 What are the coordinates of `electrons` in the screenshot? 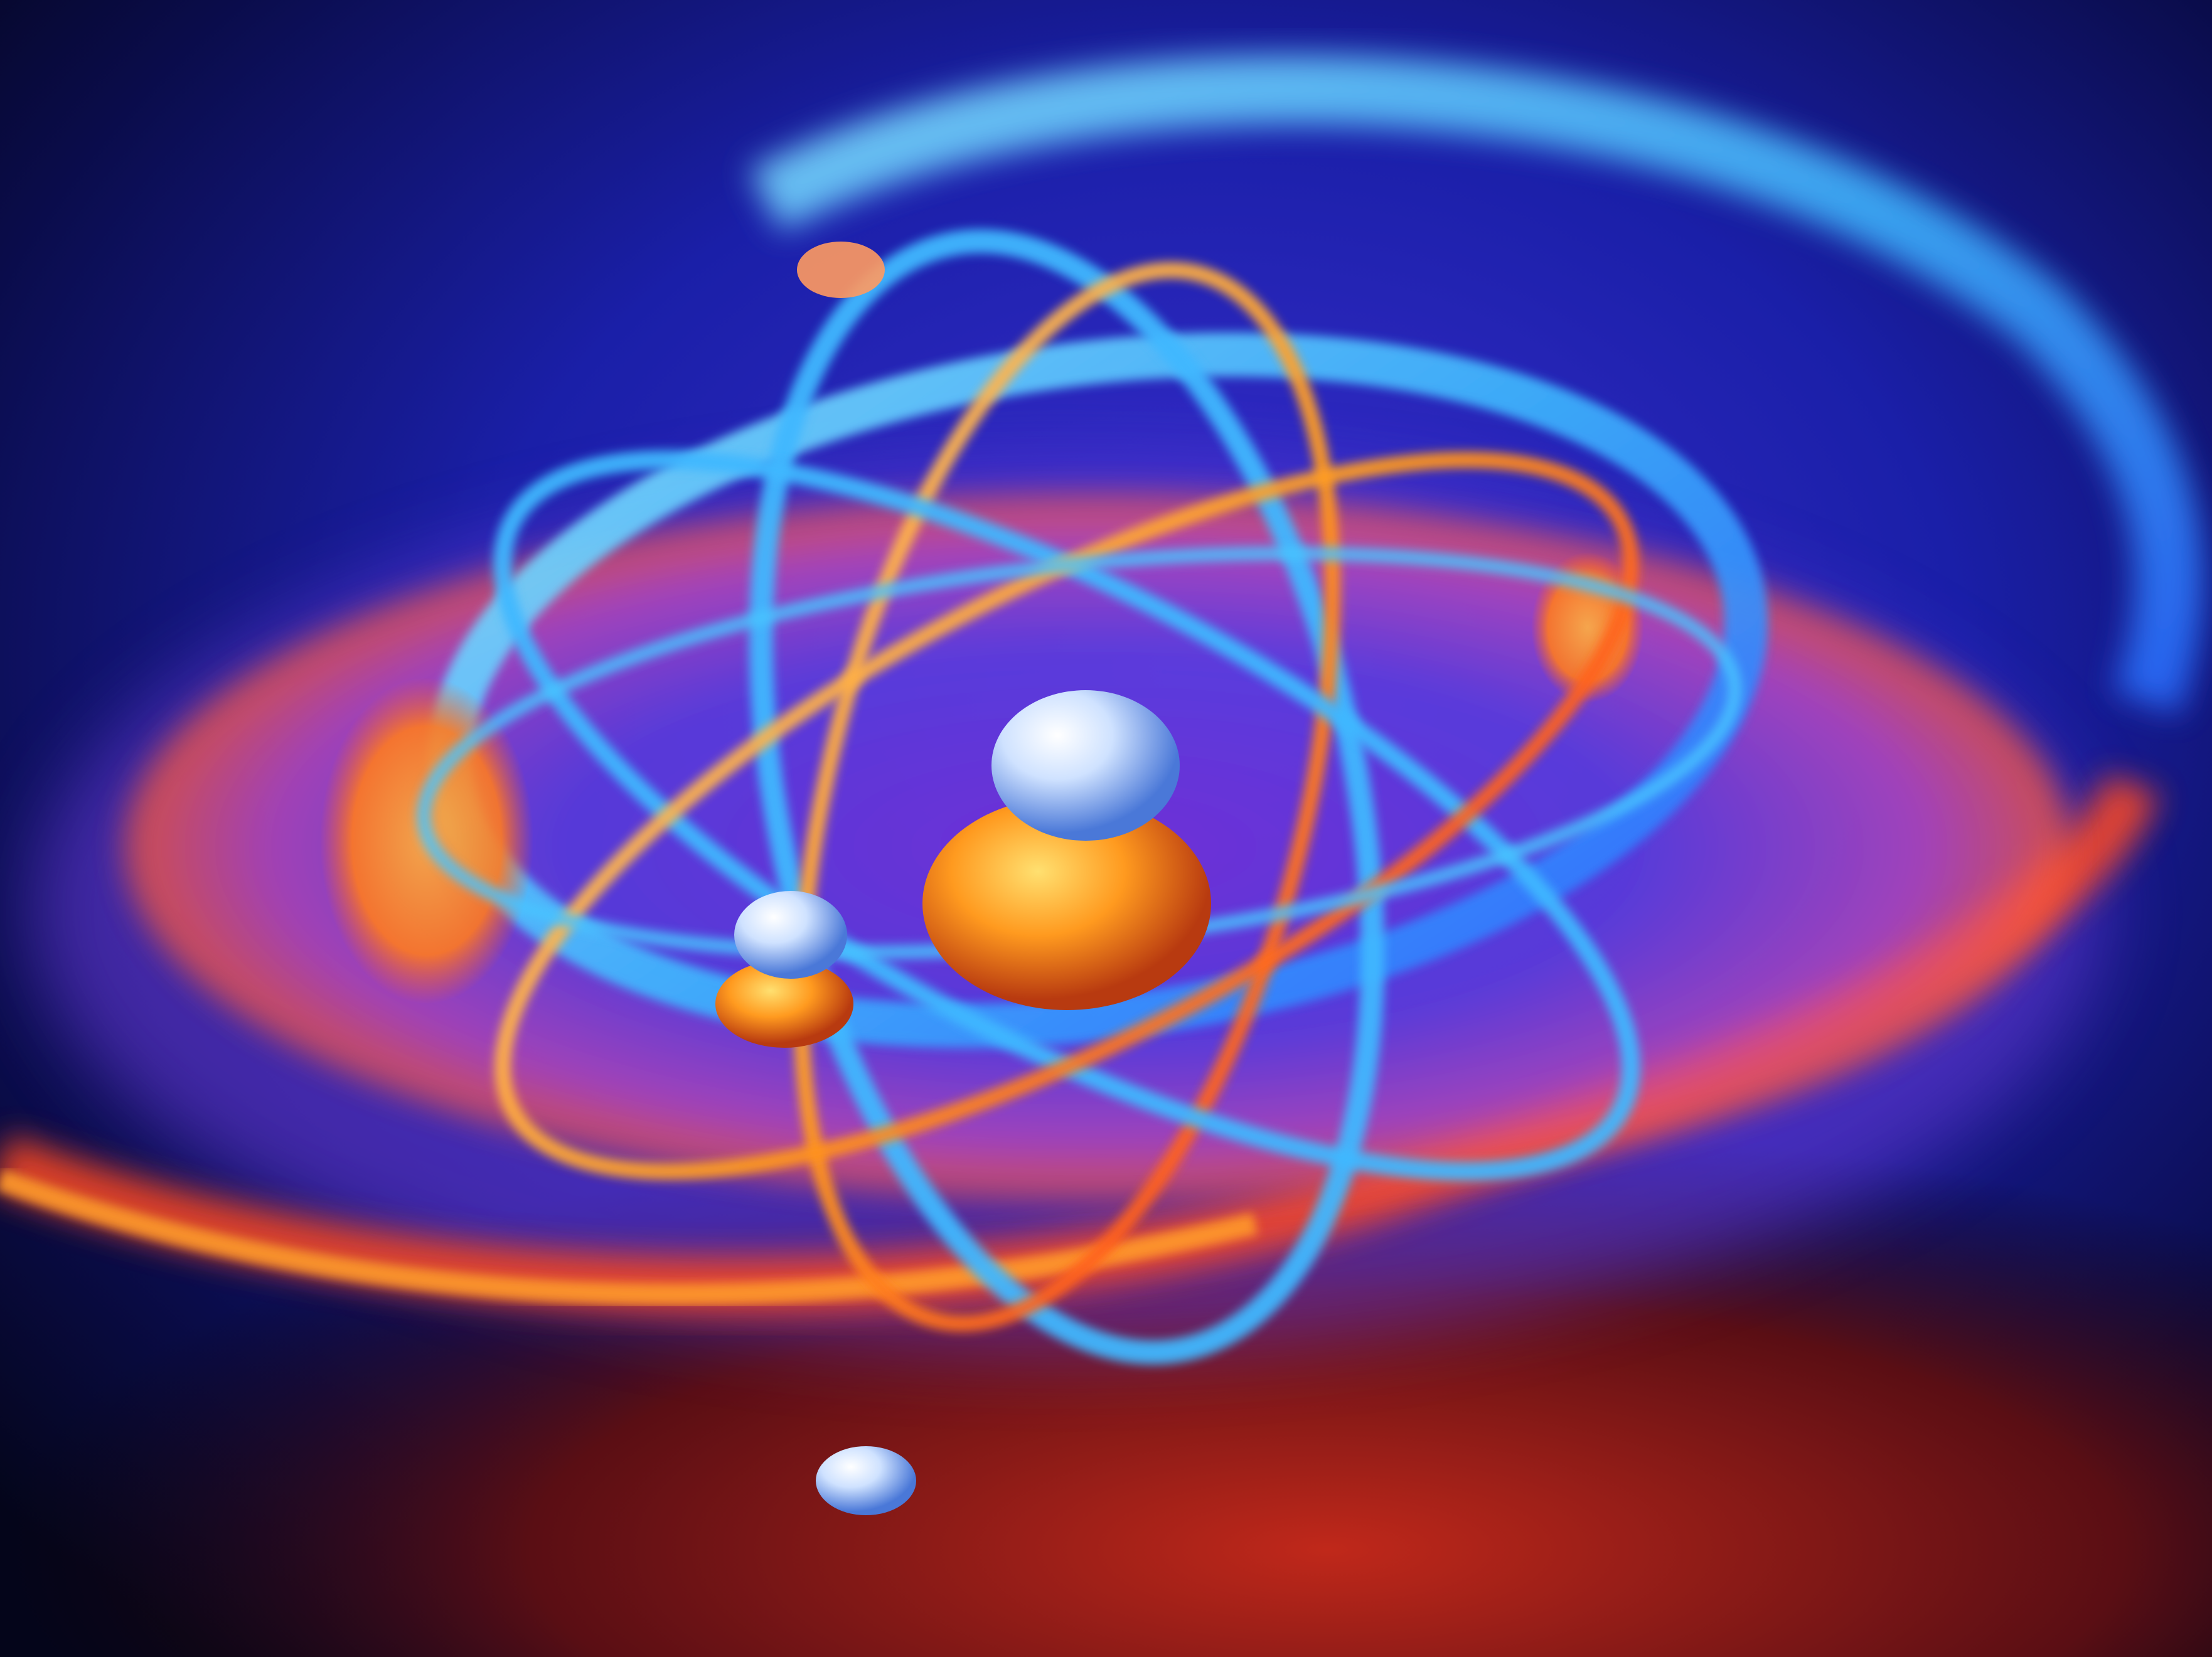 It's located at (825, 878).